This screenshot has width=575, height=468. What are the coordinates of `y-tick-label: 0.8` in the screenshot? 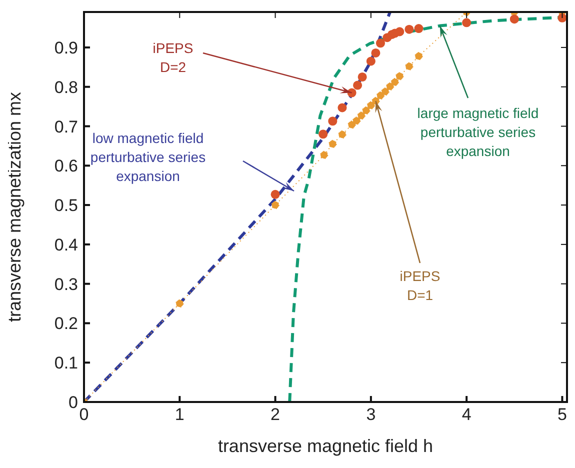 It's located at (66, 87).